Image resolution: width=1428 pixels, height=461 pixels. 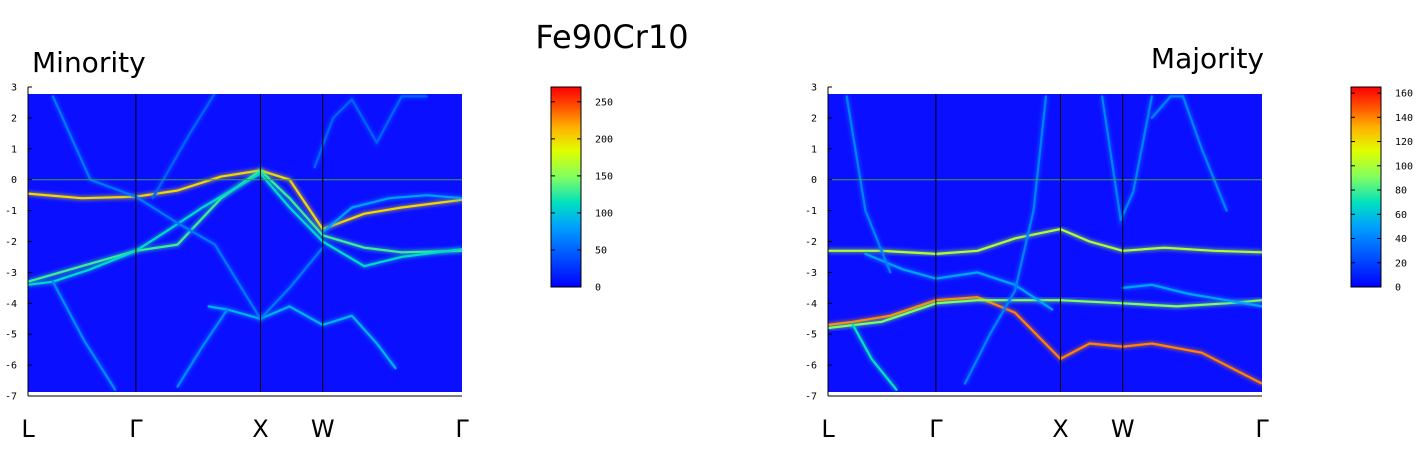 What do you see at coordinates (1401, 239) in the screenshot?
I see `colorbar-tick-label: 40` at bounding box center [1401, 239].